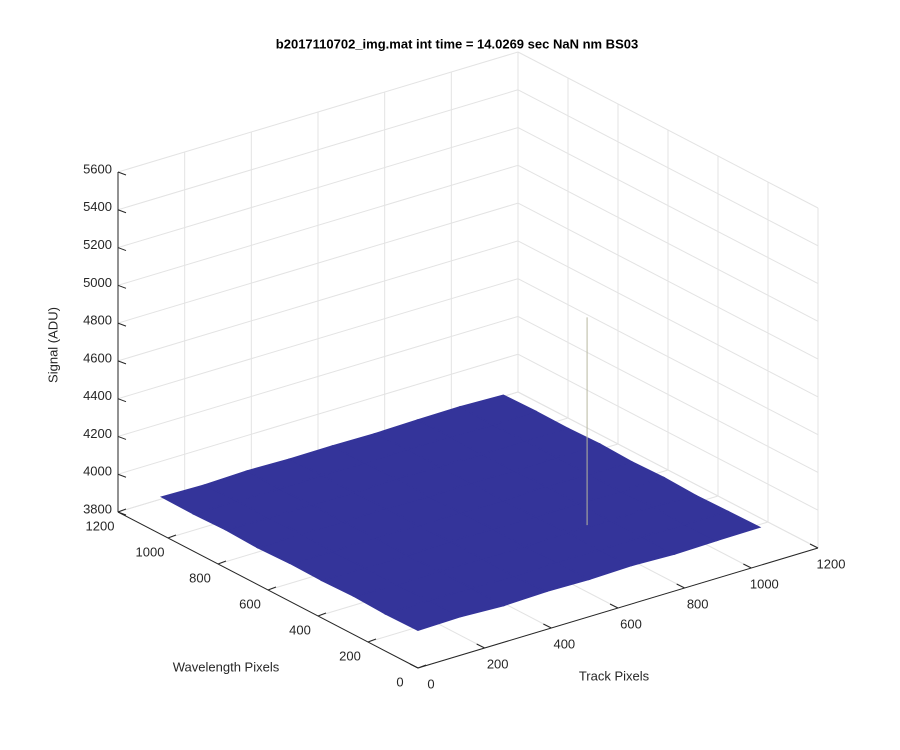 The width and height of the screenshot is (900, 750). Describe the element at coordinates (564, 643) in the screenshot. I see `x-tick-label: 400` at that location.